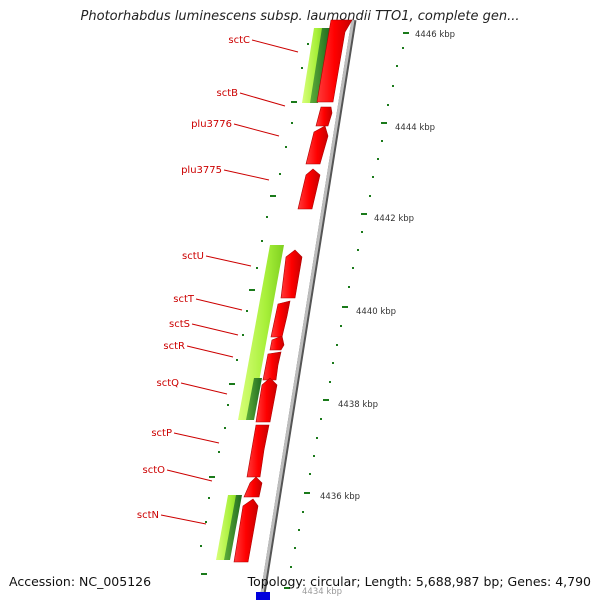 The image size is (600, 600). I want to click on gene-label: sctR, so click(174, 346).